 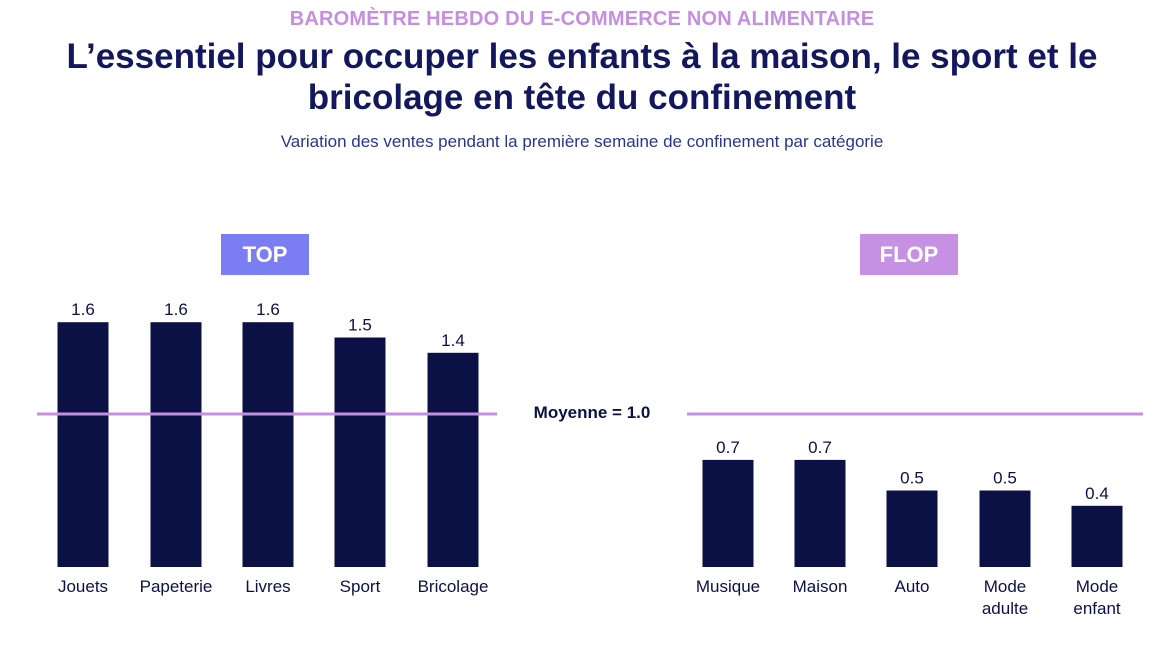 I want to click on flop-category-label-1: Musique, so click(x=728, y=586).